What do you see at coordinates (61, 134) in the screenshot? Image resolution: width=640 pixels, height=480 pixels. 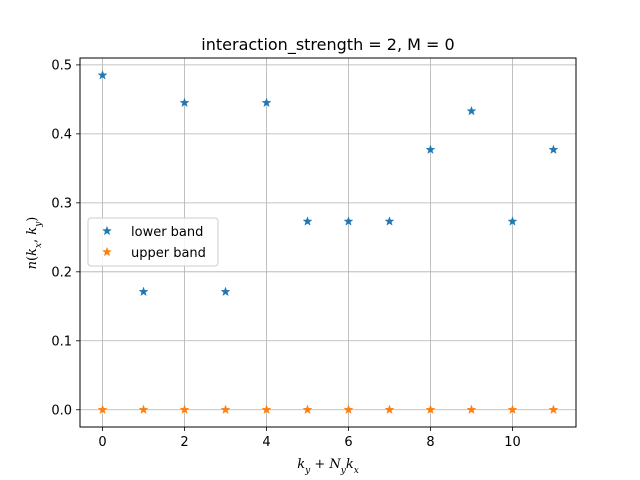 I see `y-tick-label: 0.4` at bounding box center [61, 134].